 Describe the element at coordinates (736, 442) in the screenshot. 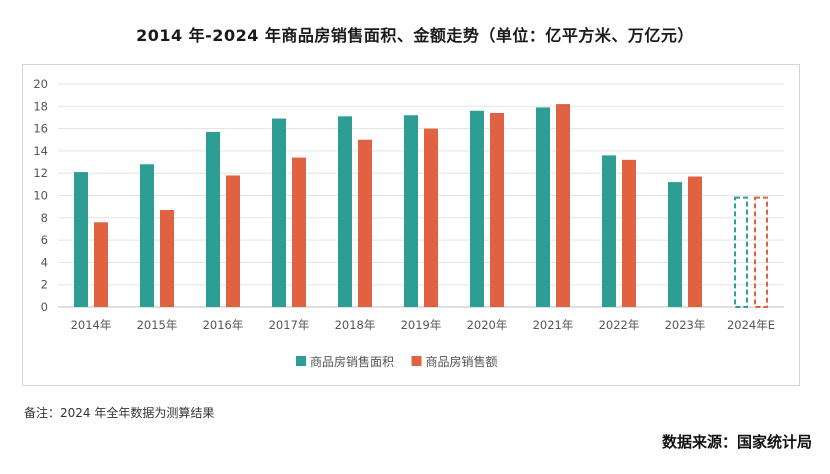

I see `data-source: 数据来源：国家统计局` at that location.